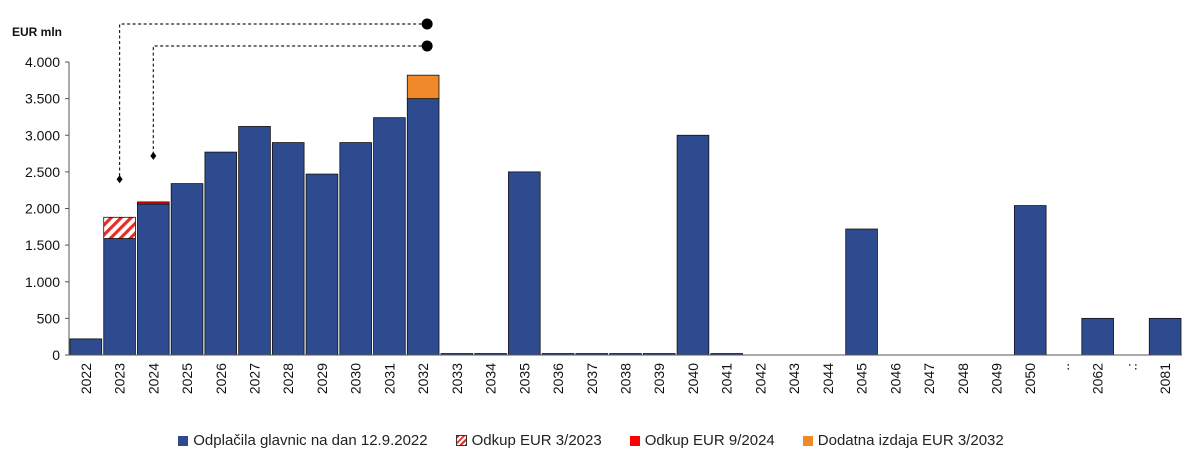  What do you see at coordinates (997, 378) in the screenshot?
I see `x-tick-label: 2049` at bounding box center [997, 378].